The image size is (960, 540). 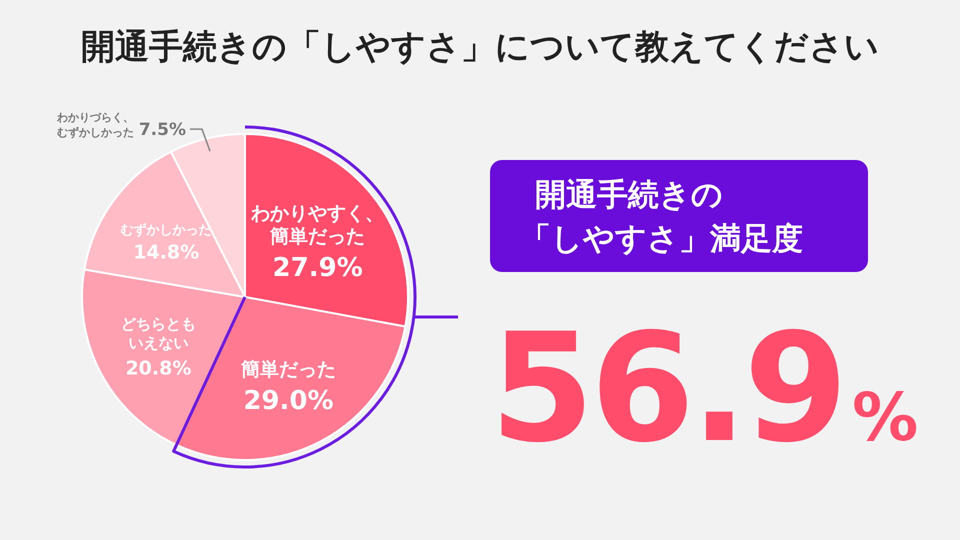 I want to click on data-label: 27.9%, so click(x=317, y=267).